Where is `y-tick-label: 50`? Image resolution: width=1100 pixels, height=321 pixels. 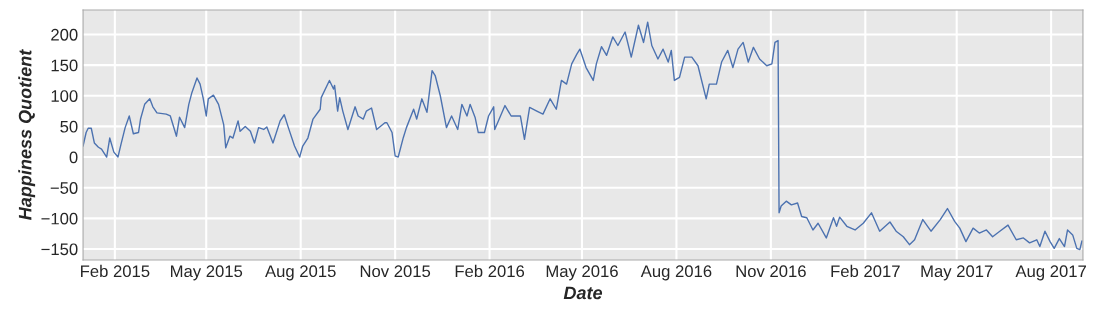 y-tick-label: 50 is located at coordinates (69, 126).